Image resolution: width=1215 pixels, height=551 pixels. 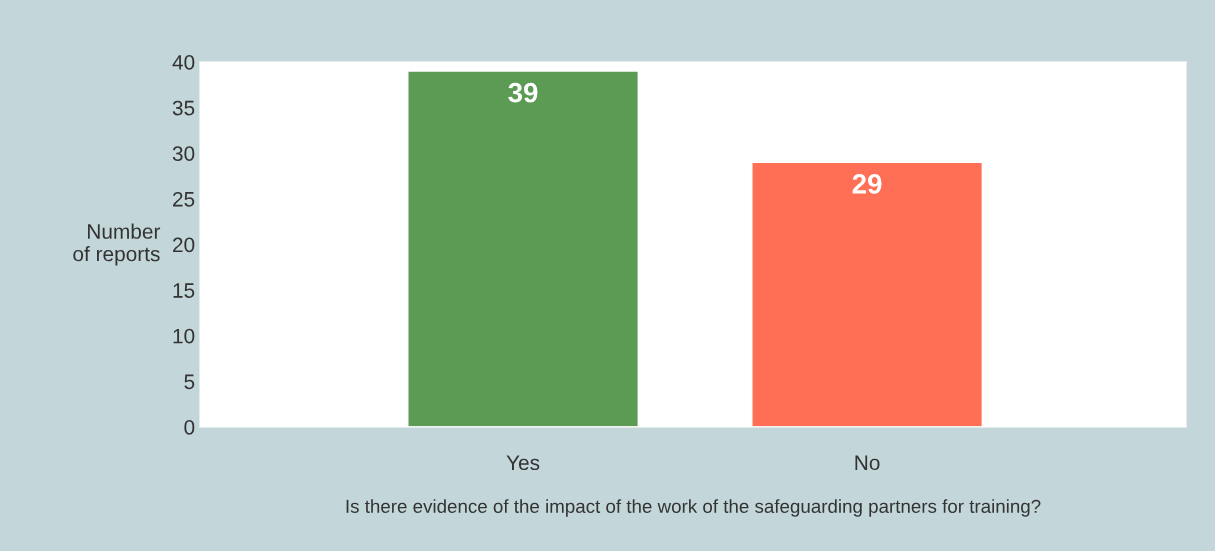 What do you see at coordinates (184, 290) in the screenshot?
I see `y-tick-label: 15` at bounding box center [184, 290].